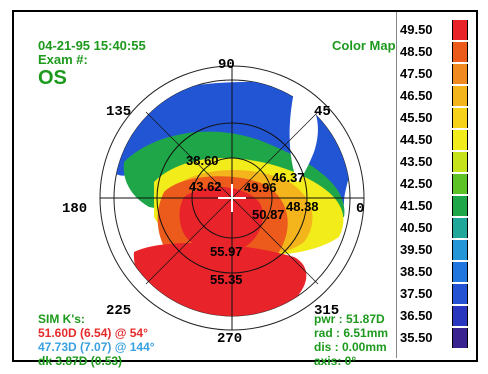 This screenshot has height=374, width=488. I want to click on legend-row: 37.50, so click(438, 294).